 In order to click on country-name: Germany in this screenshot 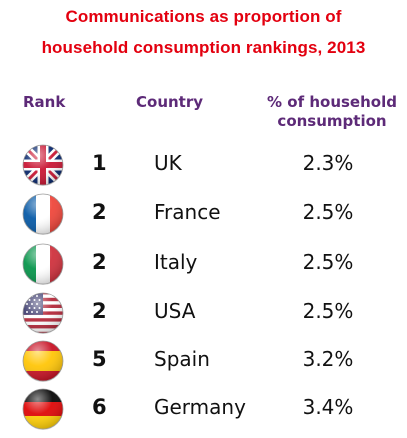, I will do `click(200, 407)`.